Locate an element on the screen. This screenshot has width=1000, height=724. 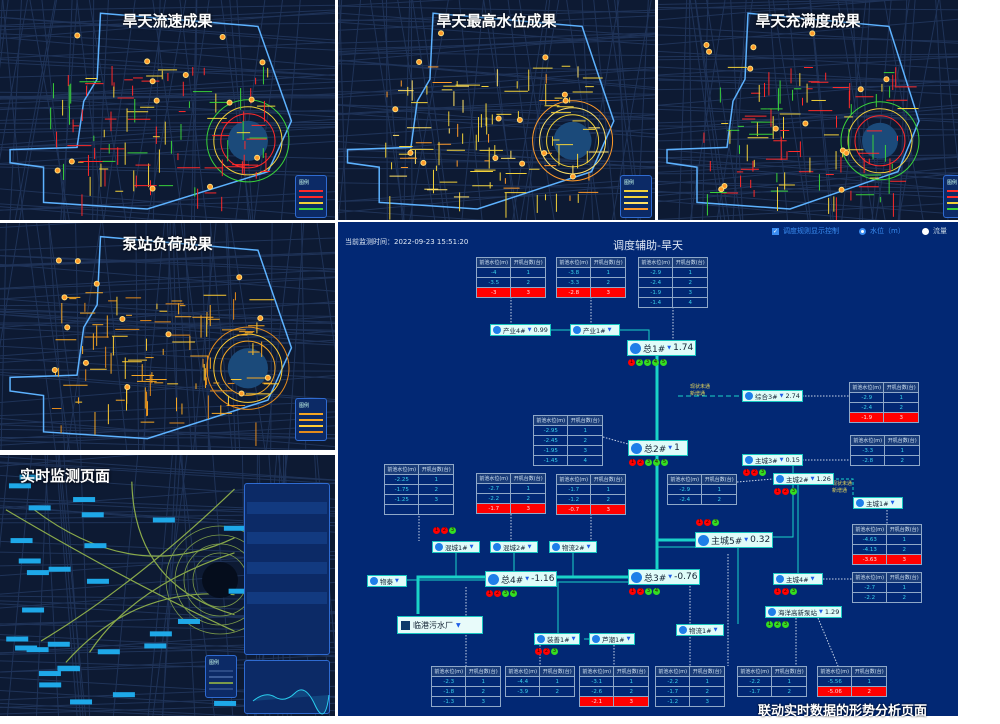
table-row: -3.63 3 is located at coordinates (886, 559).